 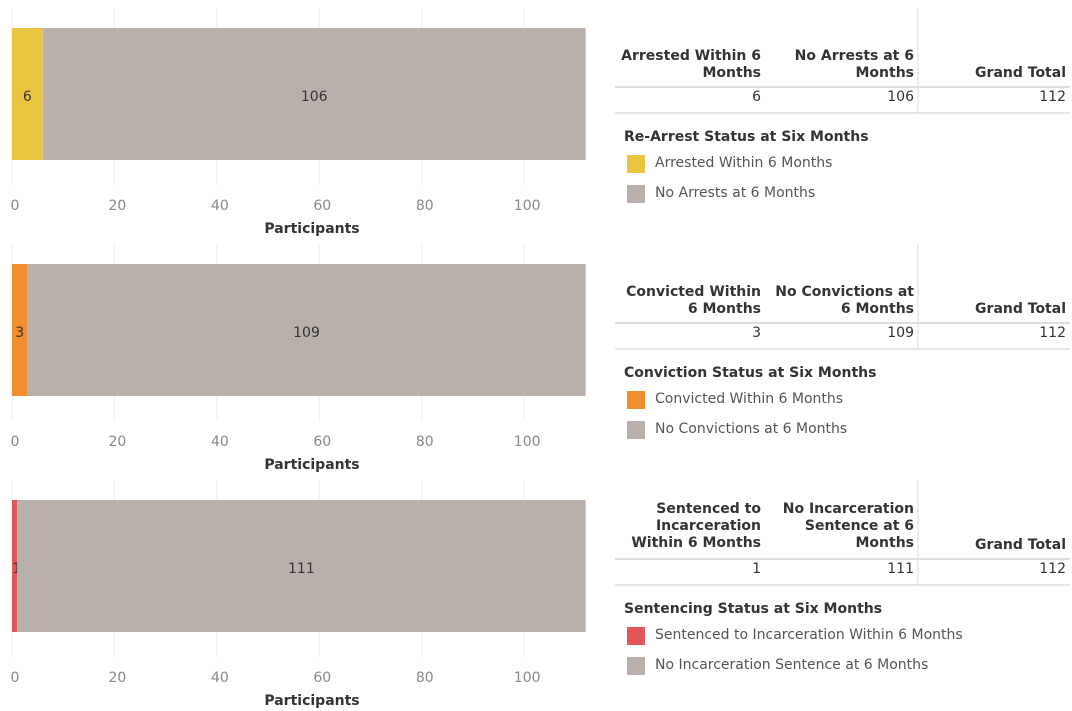 I want to click on table-header: Convicted Within 6 Months, so click(x=688, y=278).